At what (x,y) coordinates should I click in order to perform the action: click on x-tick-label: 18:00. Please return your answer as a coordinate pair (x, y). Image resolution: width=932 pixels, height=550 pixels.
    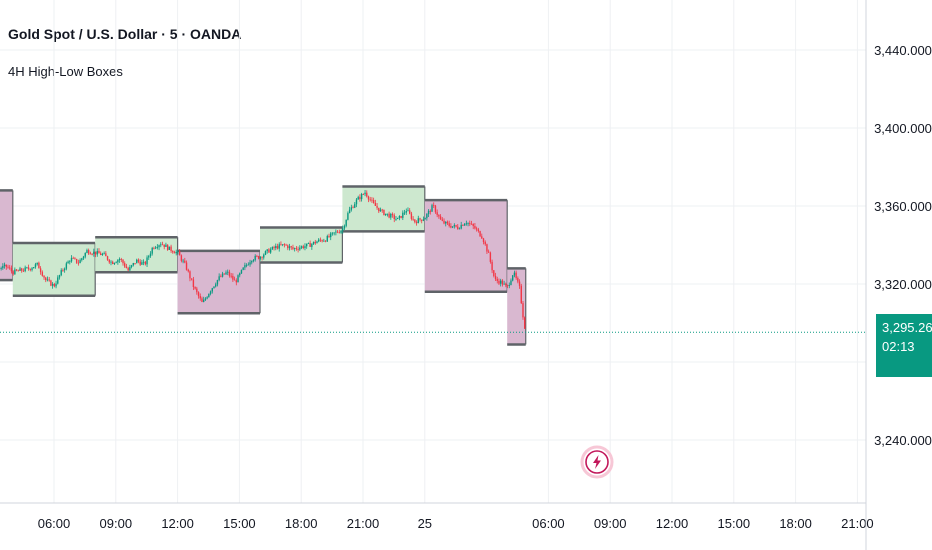
    Looking at the image, I should click on (301, 523).